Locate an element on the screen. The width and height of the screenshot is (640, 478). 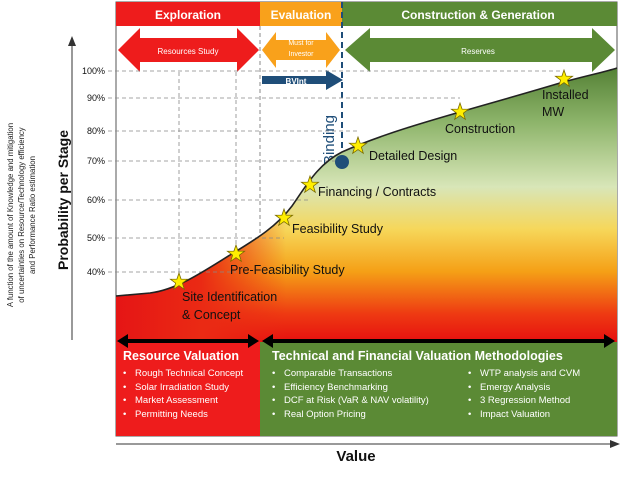
stage-label-mw: MW is located at coordinates (553, 112).